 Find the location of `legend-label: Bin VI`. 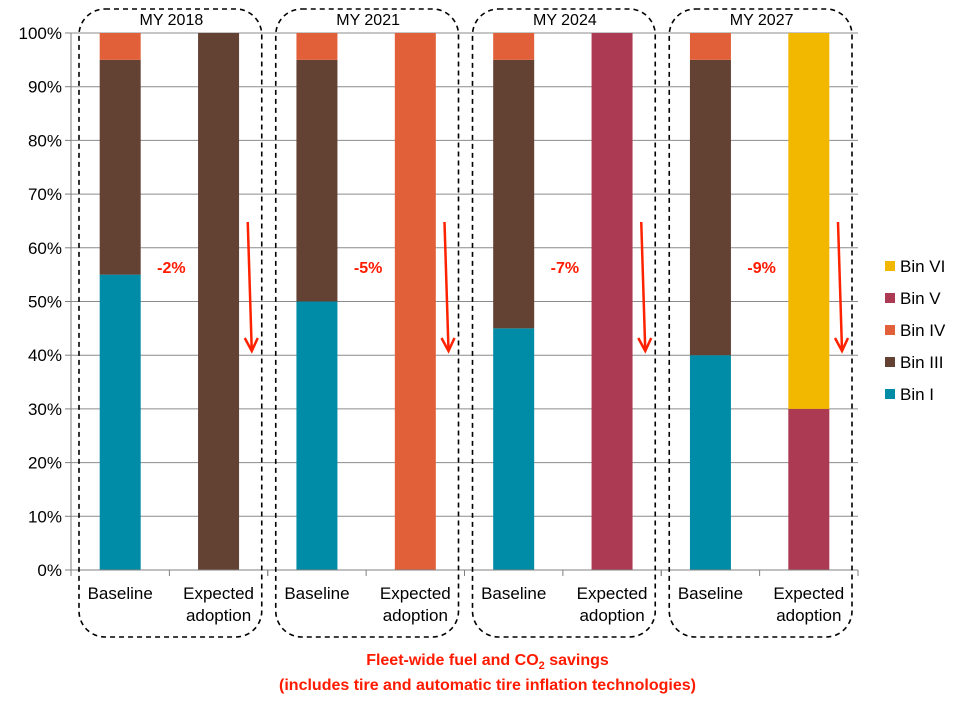

legend-label: Bin VI is located at coordinates (922, 266).